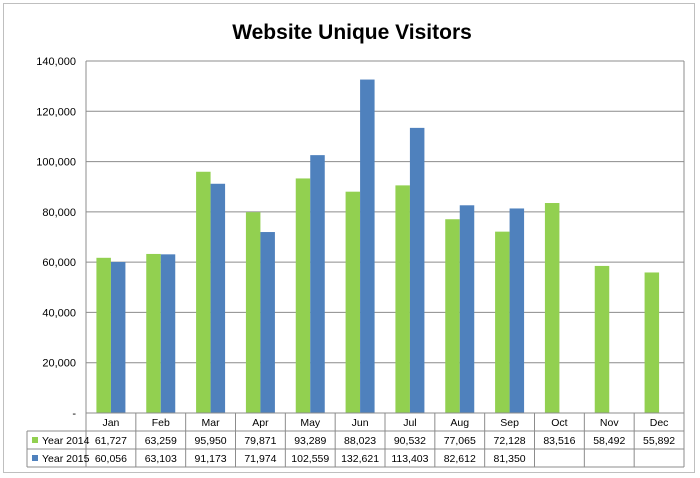 The image size is (700, 478). What do you see at coordinates (153, 333) in the screenshot?
I see `bar-year-2014-feb` at bounding box center [153, 333].